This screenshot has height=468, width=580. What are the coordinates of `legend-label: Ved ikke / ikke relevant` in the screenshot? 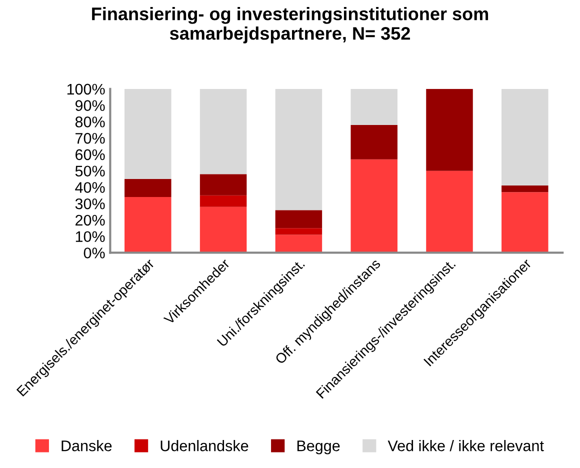 It's located at (466, 446).